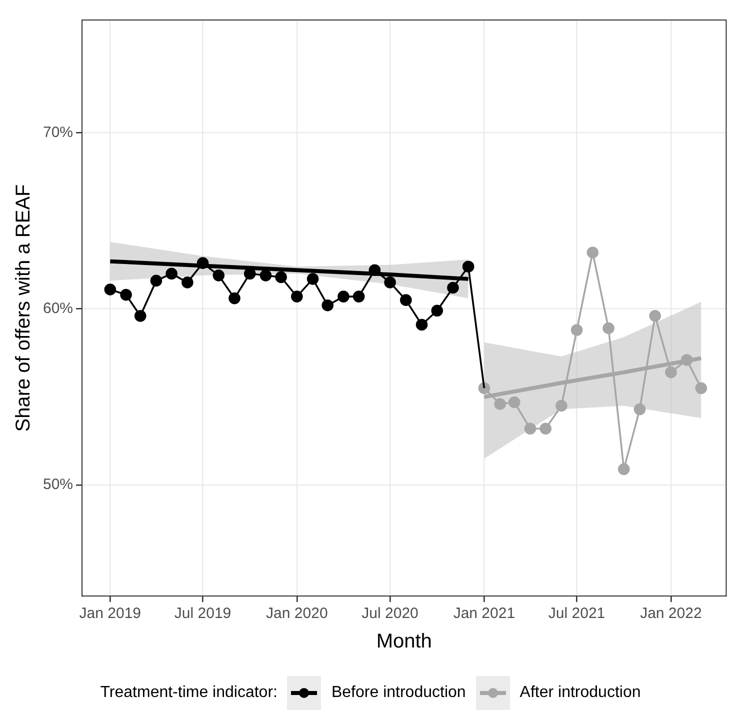 The image size is (741, 726). Describe the element at coordinates (189, 693) in the screenshot. I see `legend-title: Treatment-time indicator:` at that location.